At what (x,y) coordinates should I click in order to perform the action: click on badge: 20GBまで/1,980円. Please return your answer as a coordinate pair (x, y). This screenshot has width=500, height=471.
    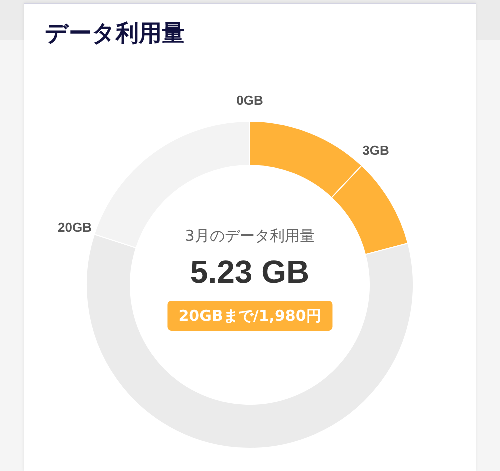
    Looking at the image, I should click on (250, 316).